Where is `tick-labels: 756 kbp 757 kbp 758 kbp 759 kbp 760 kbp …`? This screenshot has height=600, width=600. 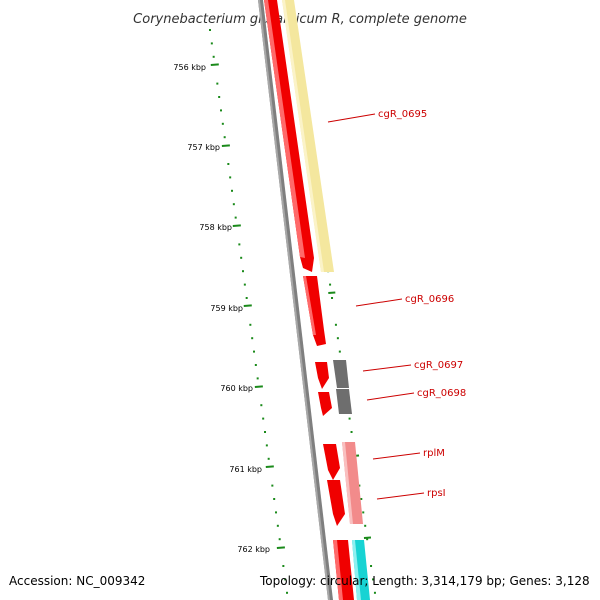
tick-labels: 756 kbp 757 kbp 758 kbp 759 kbp 760 kbp … is located at coordinates (221, 308).